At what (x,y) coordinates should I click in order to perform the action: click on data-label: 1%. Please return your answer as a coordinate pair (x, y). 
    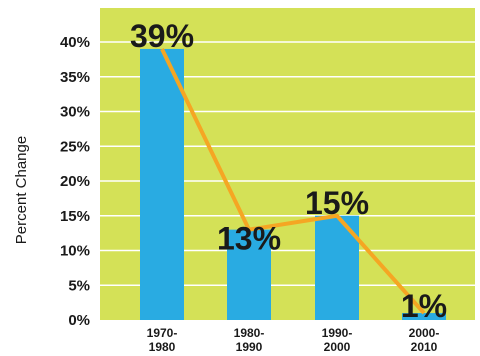
    Looking at the image, I should click on (424, 306).